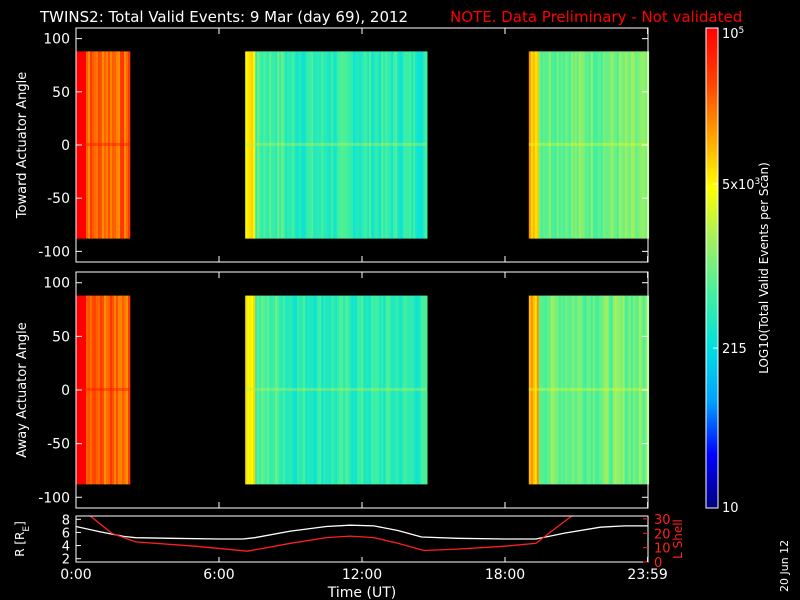  Describe the element at coordinates (730, 508) in the screenshot. I see `colorbar-tick-label: 10` at that location.